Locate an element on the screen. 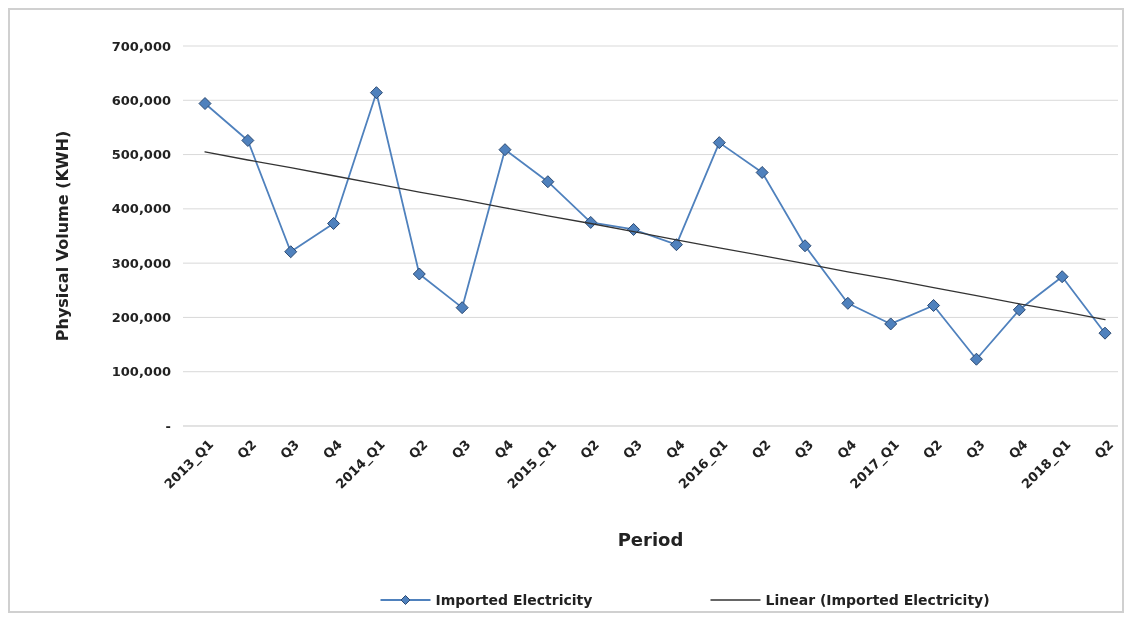 Image resolution: width=1132 pixels, height=621 pixels. y-tick-label: 100,000 is located at coordinates (141, 372).